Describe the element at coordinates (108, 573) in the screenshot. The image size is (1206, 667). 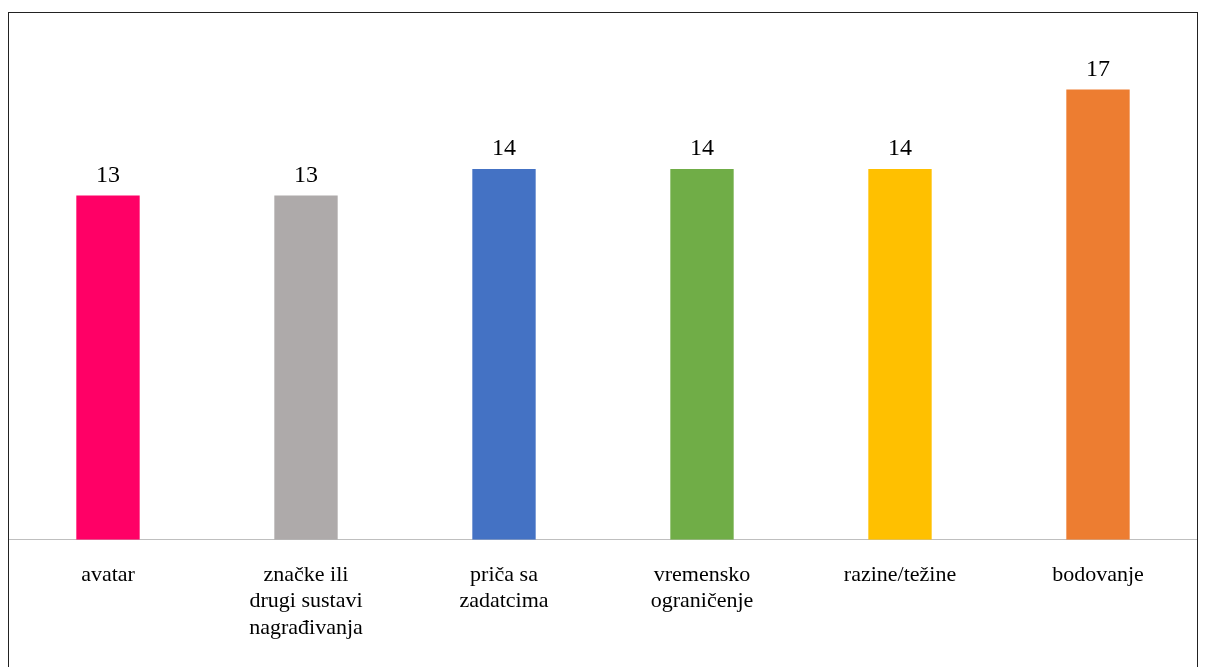
I see `x-tick-label: avatar` at that location.